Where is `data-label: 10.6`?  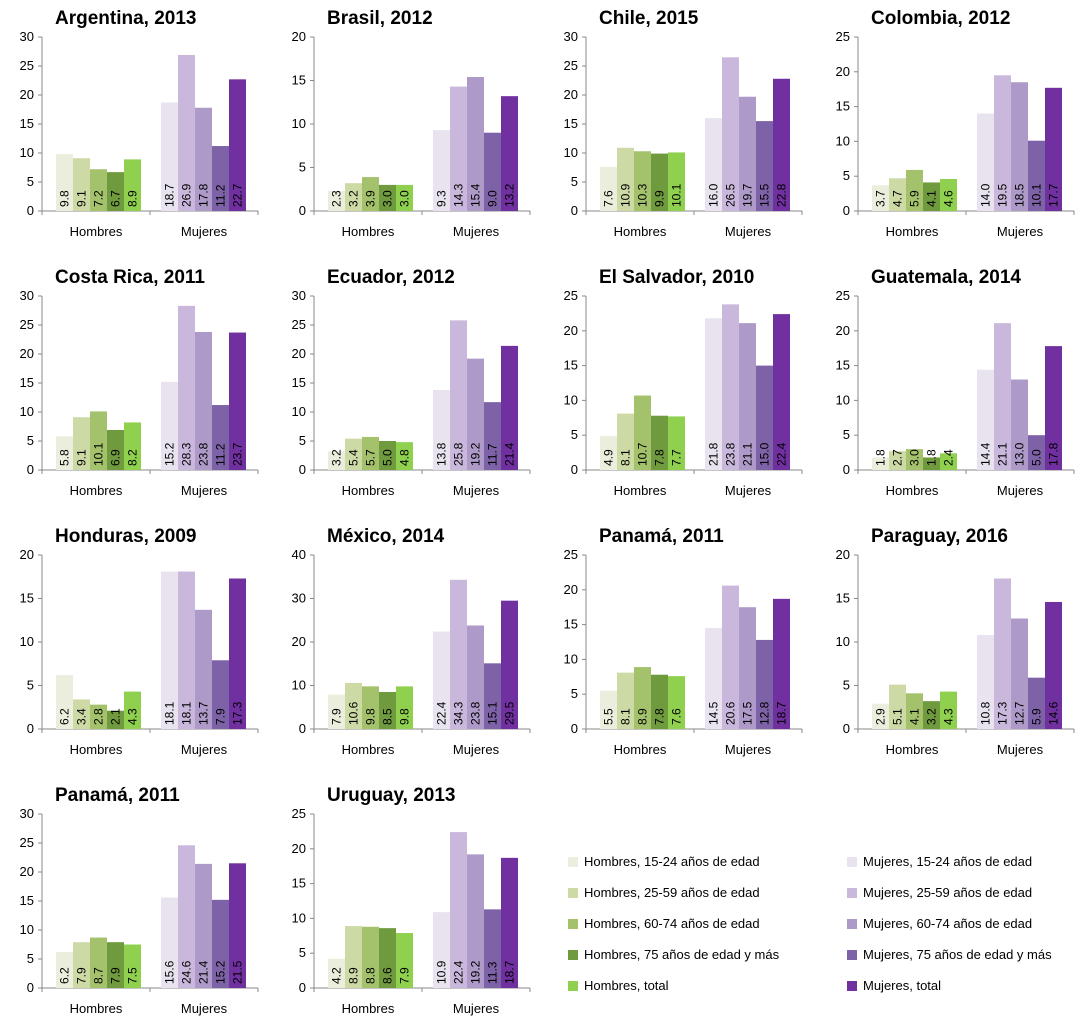 data-label: 10.6 is located at coordinates (354, 713).